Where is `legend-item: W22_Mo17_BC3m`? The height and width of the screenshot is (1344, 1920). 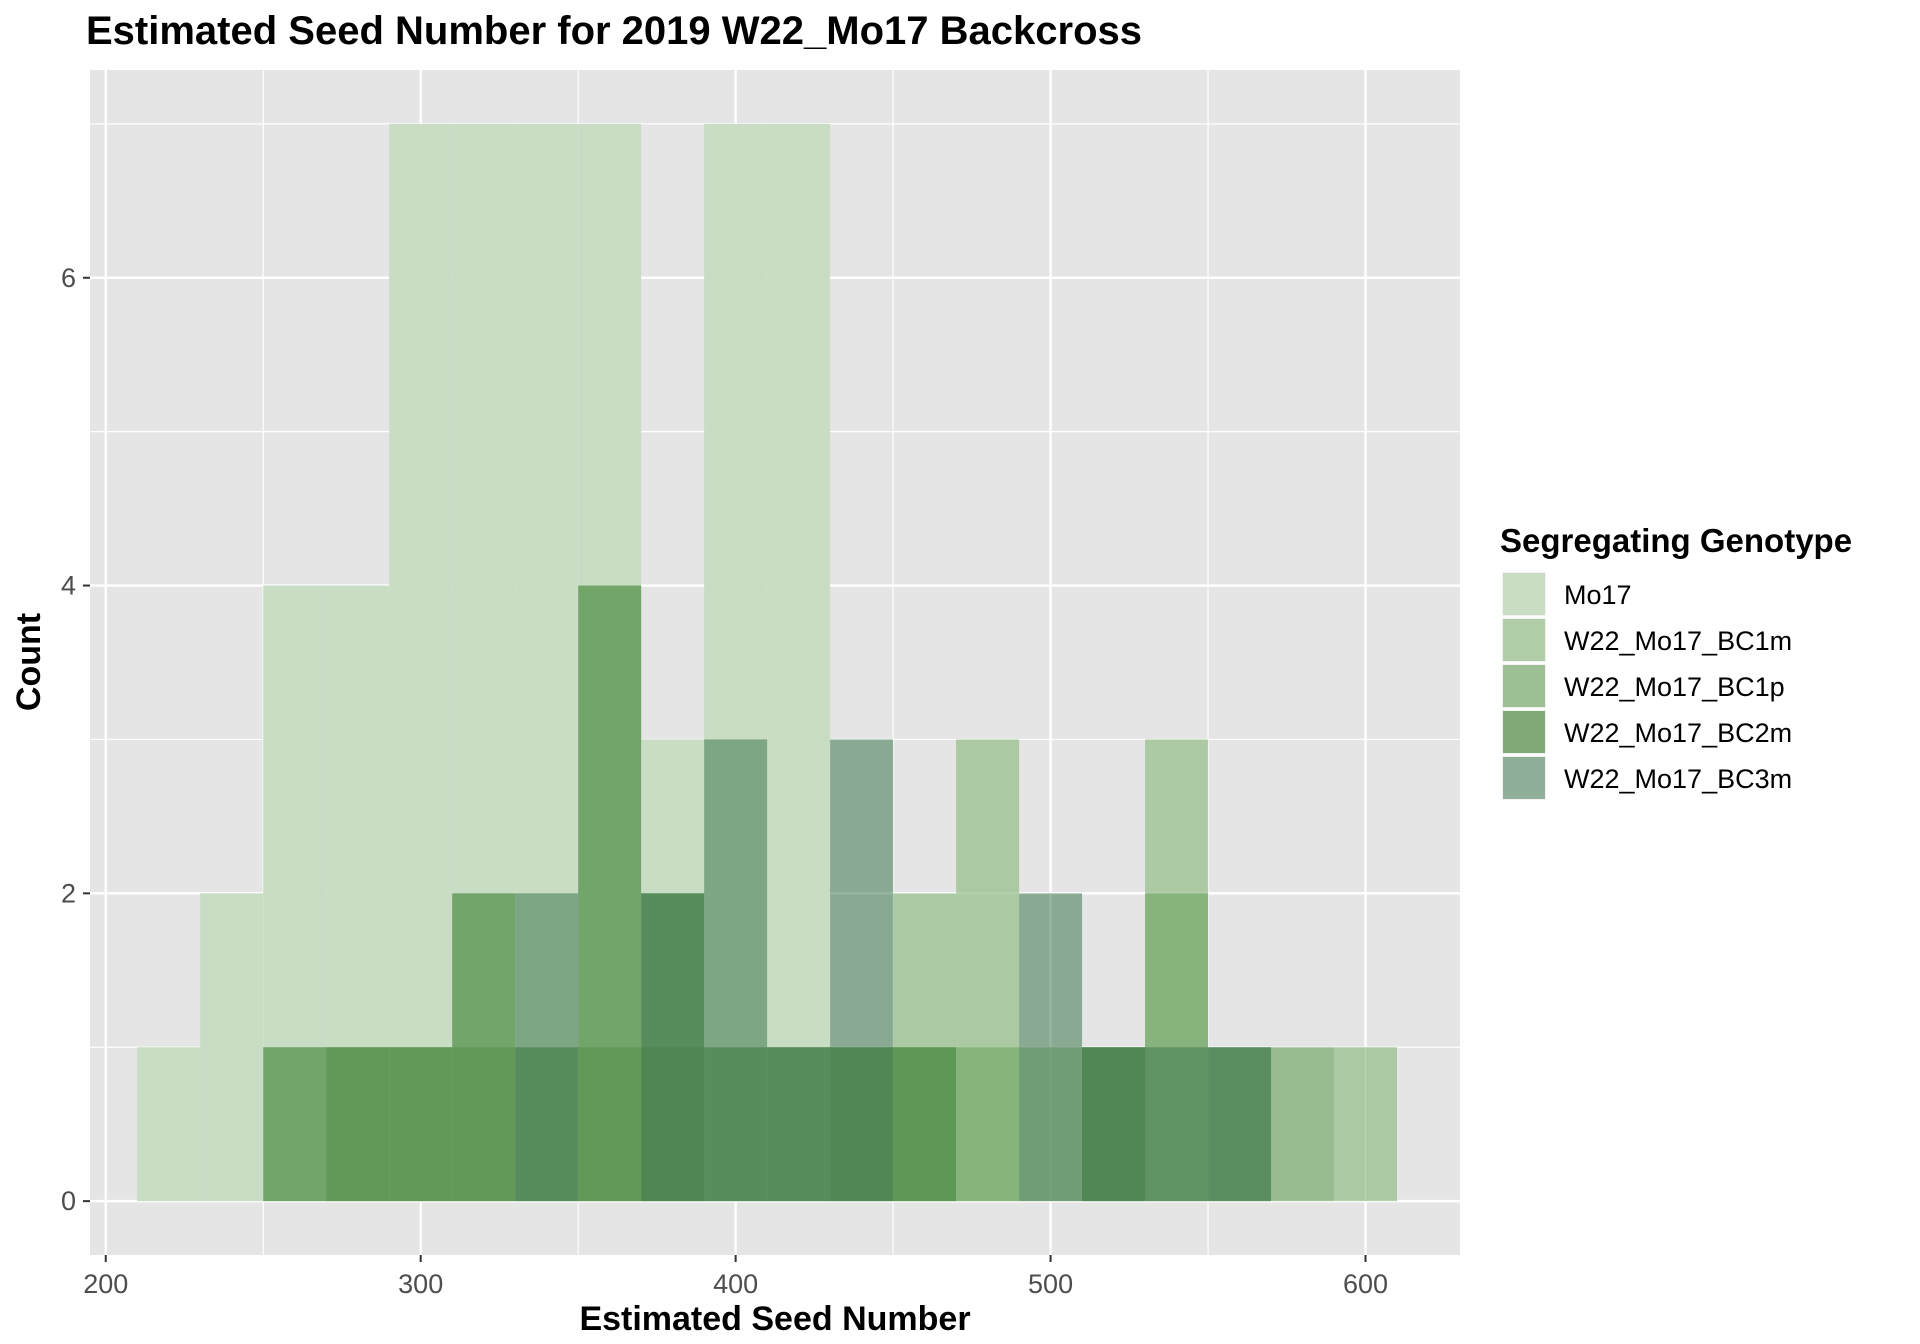
legend-item: W22_Mo17_BC3m is located at coordinates (1647, 778).